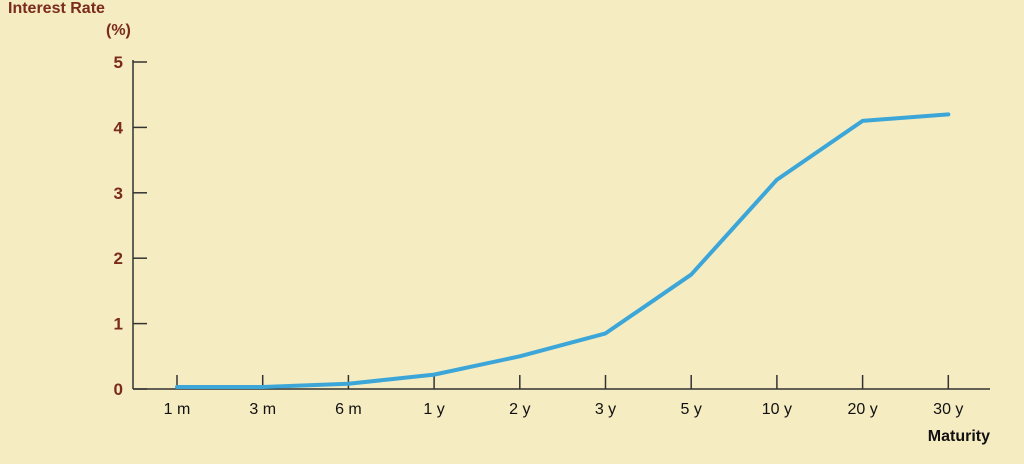 The image size is (1024, 464). Describe the element at coordinates (519, 409) in the screenshot. I see `x-tick-label: 2 y` at that location.